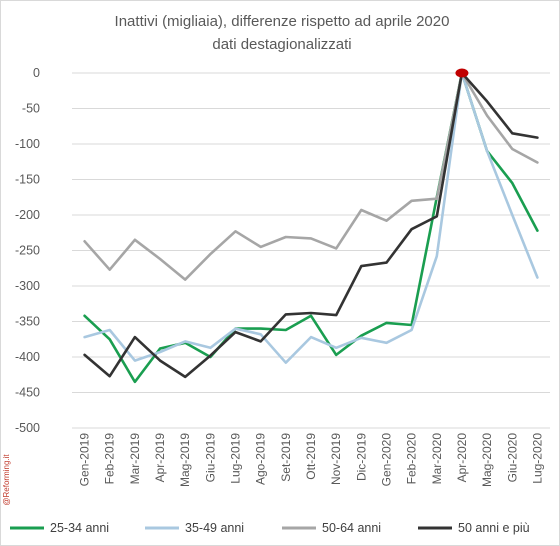  What do you see at coordinates (386, 460) in the screenshot?
I see `x-tick-label: Gen-2020` at bounding box center [386, 460].